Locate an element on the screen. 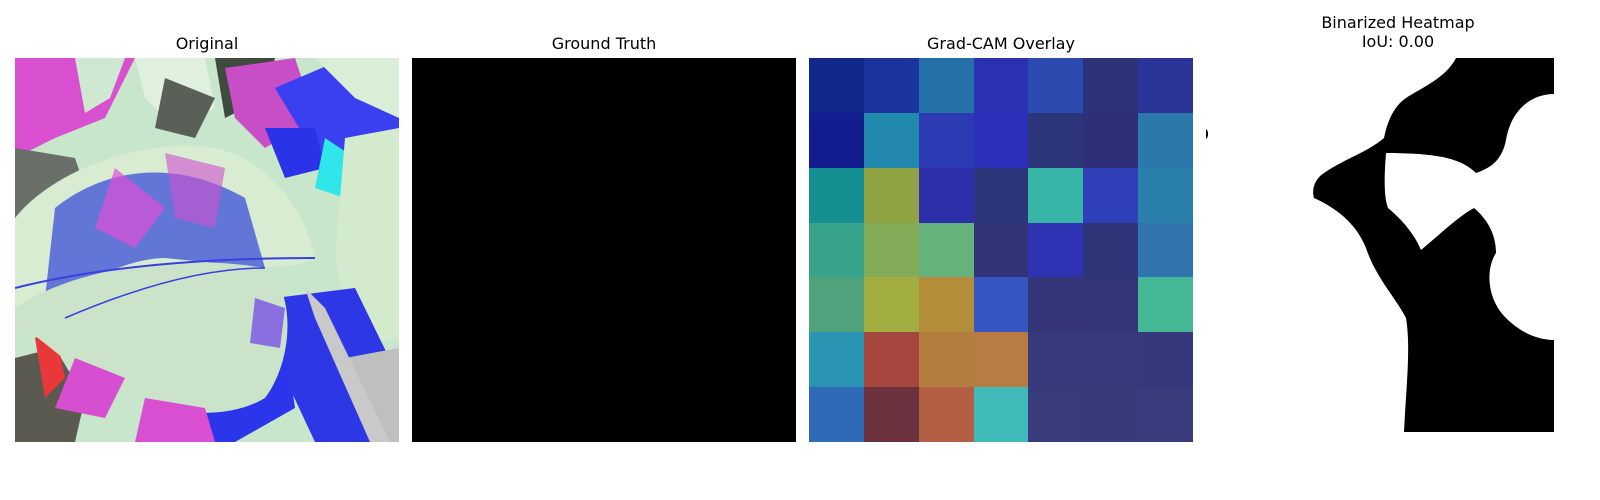 The height and width of the screenshot is (500, 1600). binarized-title: Binarized Heatmap IoU: 0.00 is located at coordinates (1398, 32).